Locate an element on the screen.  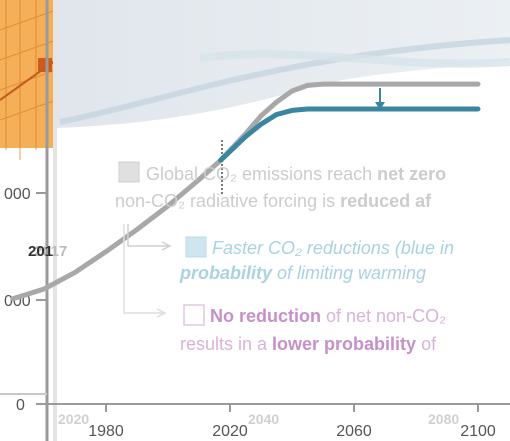
connector-arrow-noreduction is located at coordinates (161, 313).